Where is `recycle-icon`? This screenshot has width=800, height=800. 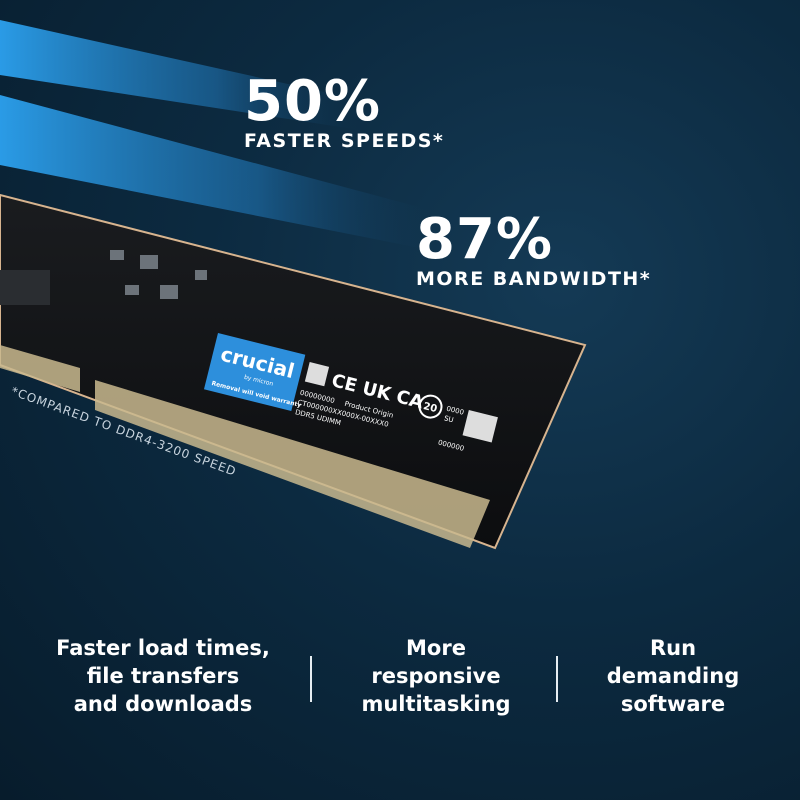
recycle-icon is located at coordinates (430, 406).